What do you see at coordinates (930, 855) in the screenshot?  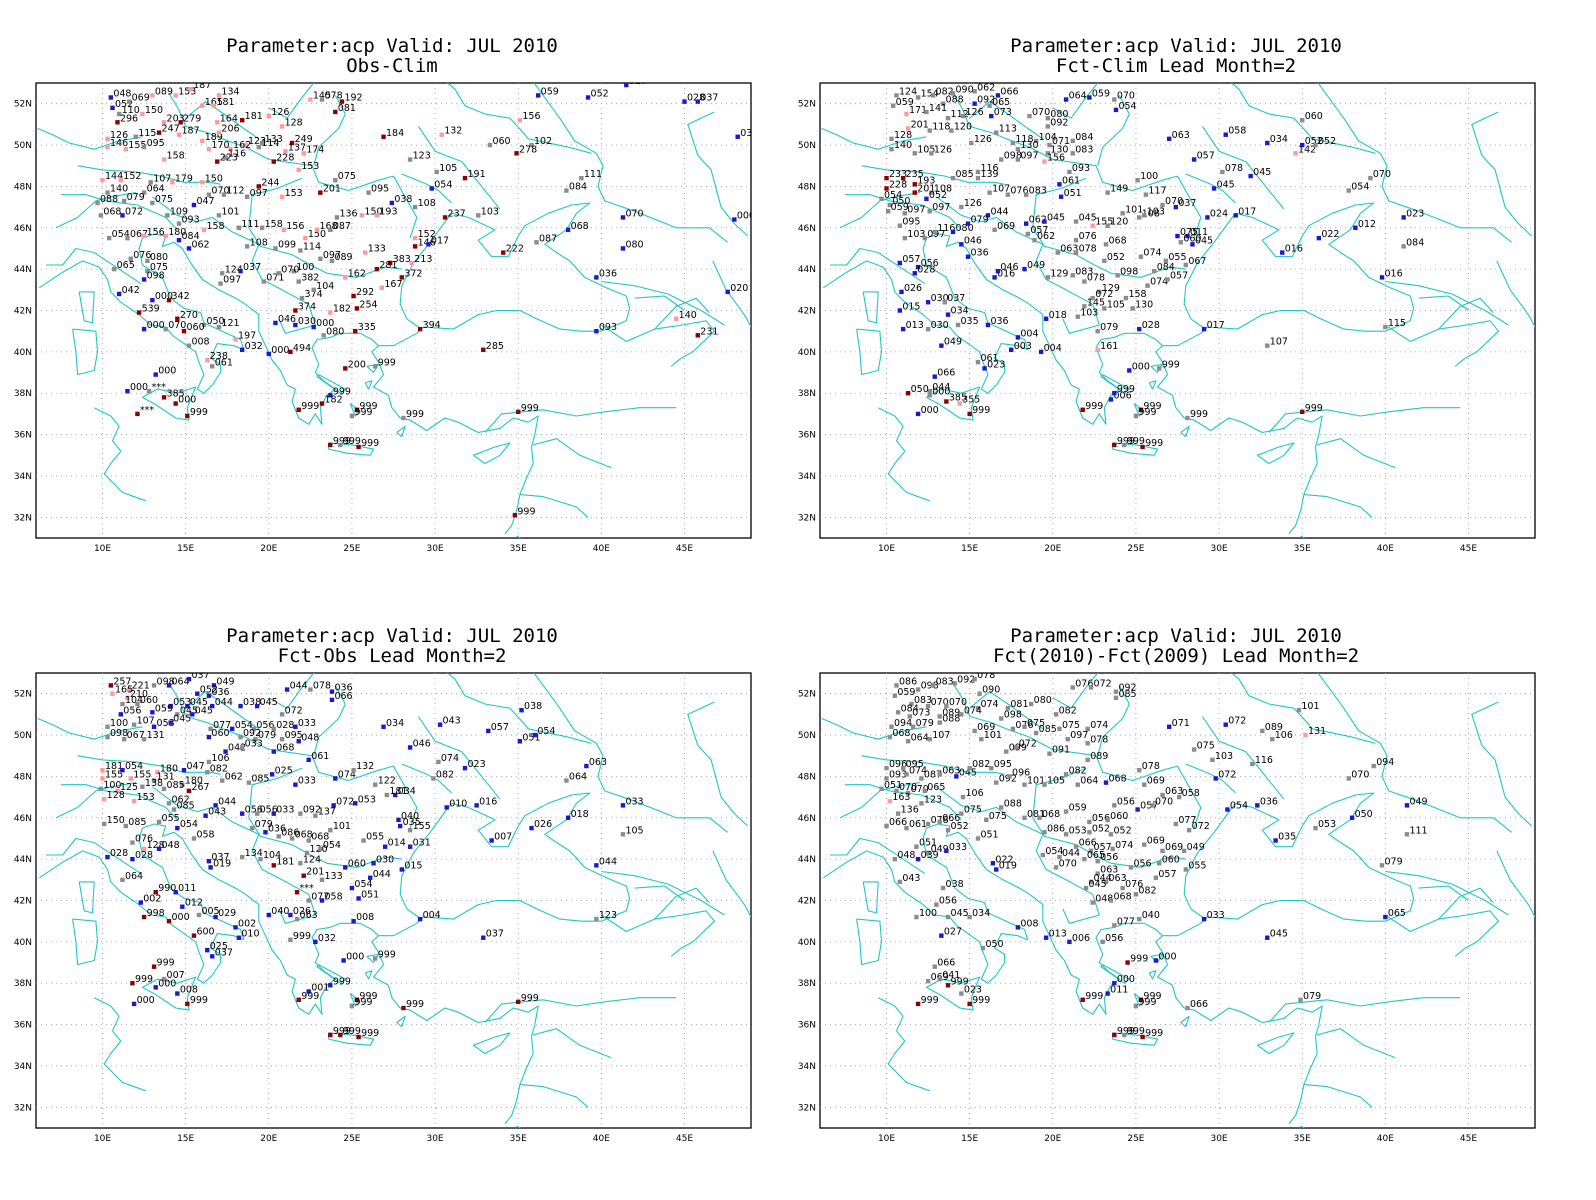 I see `station-value: 039` at bounding box center [930, 855].